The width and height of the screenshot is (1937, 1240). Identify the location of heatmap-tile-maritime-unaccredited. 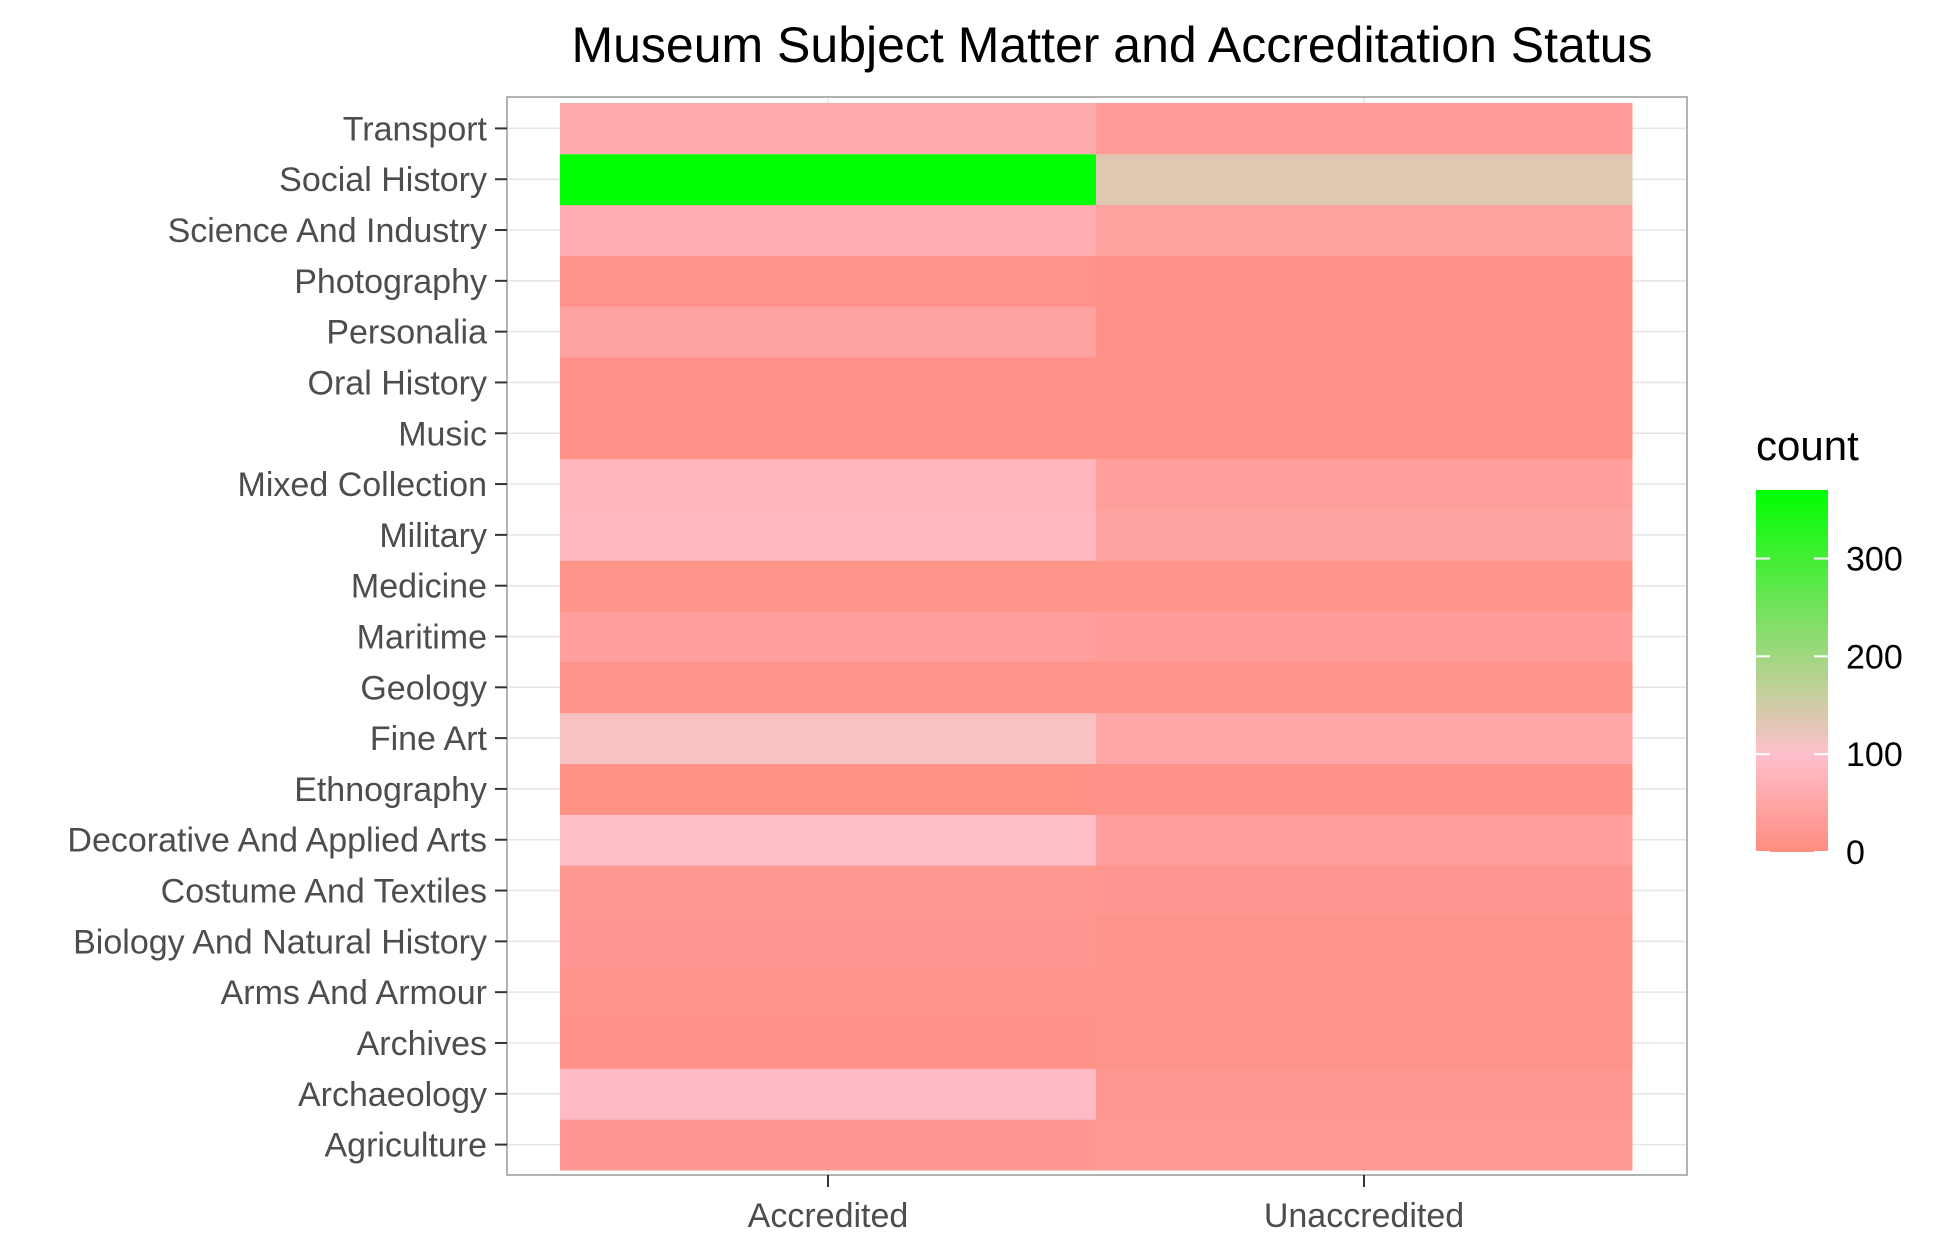
(1364, 637).